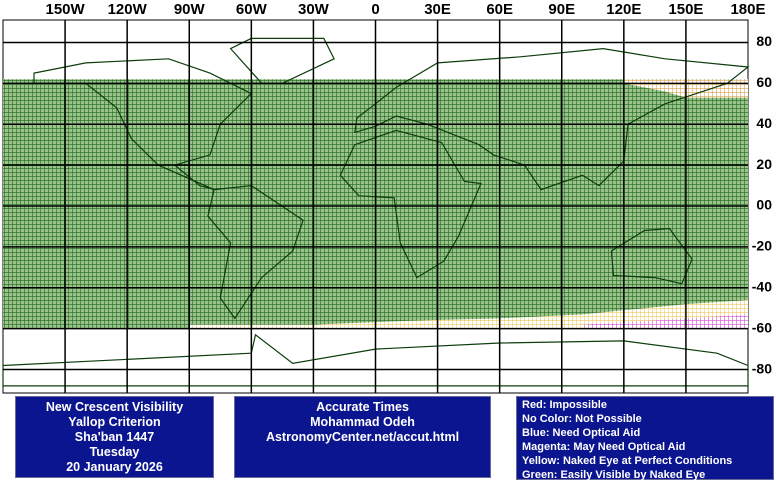  What do you see at coordinates (437, 9) in the screenshot?
I see `longitude-label: 30E` at bounding box center [437, 9].